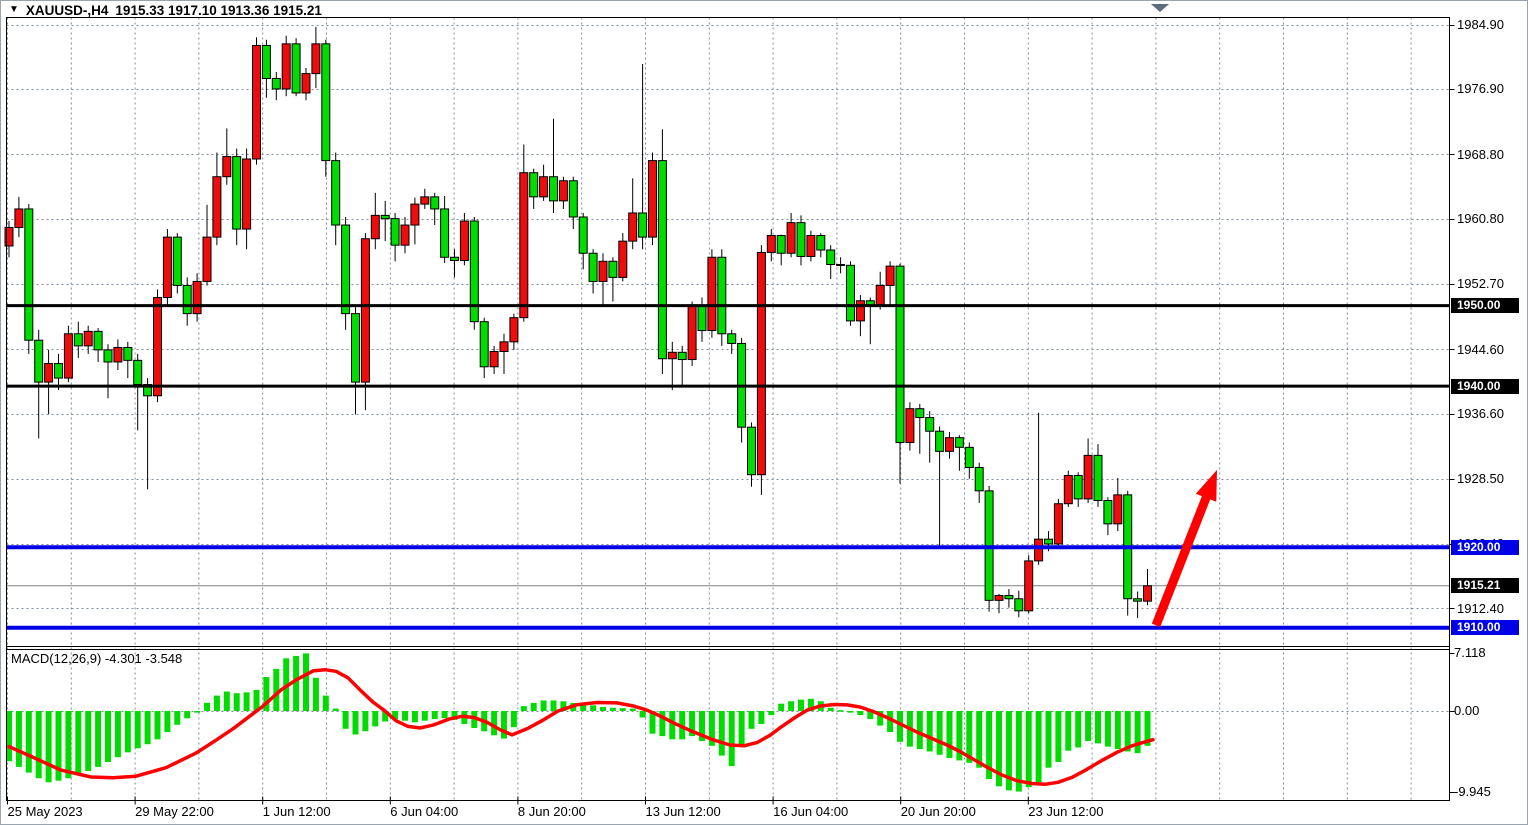  Describe the element at coordinates (1480, 24) in the screenshot. I see `price-axis-tick-label: 1984.90` at that location.